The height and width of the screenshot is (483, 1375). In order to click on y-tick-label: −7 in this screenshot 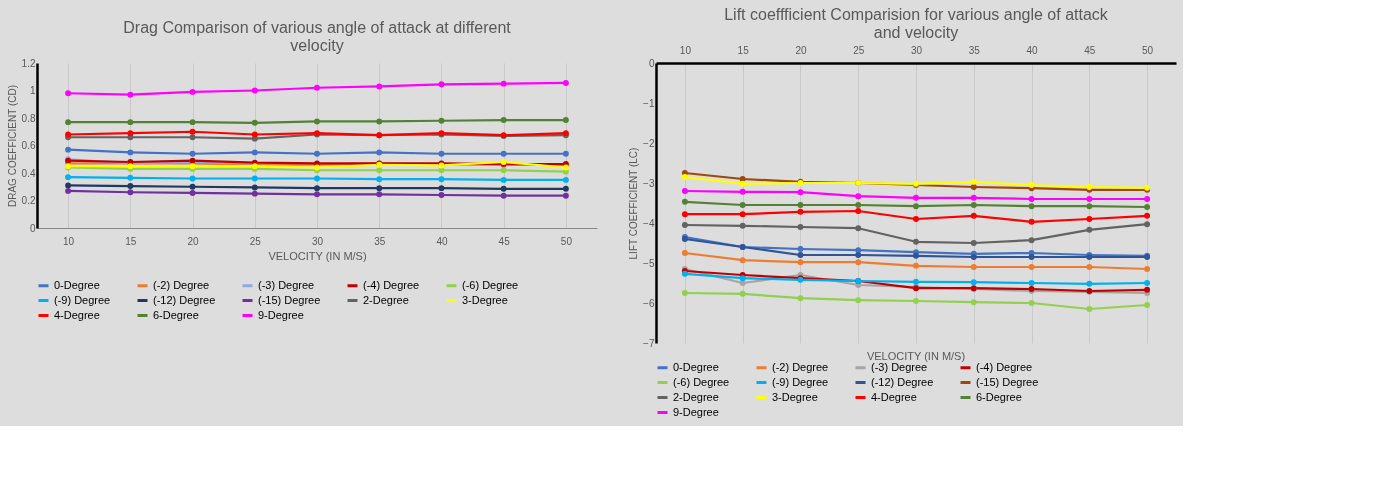, I will do `click(649, 343)`.